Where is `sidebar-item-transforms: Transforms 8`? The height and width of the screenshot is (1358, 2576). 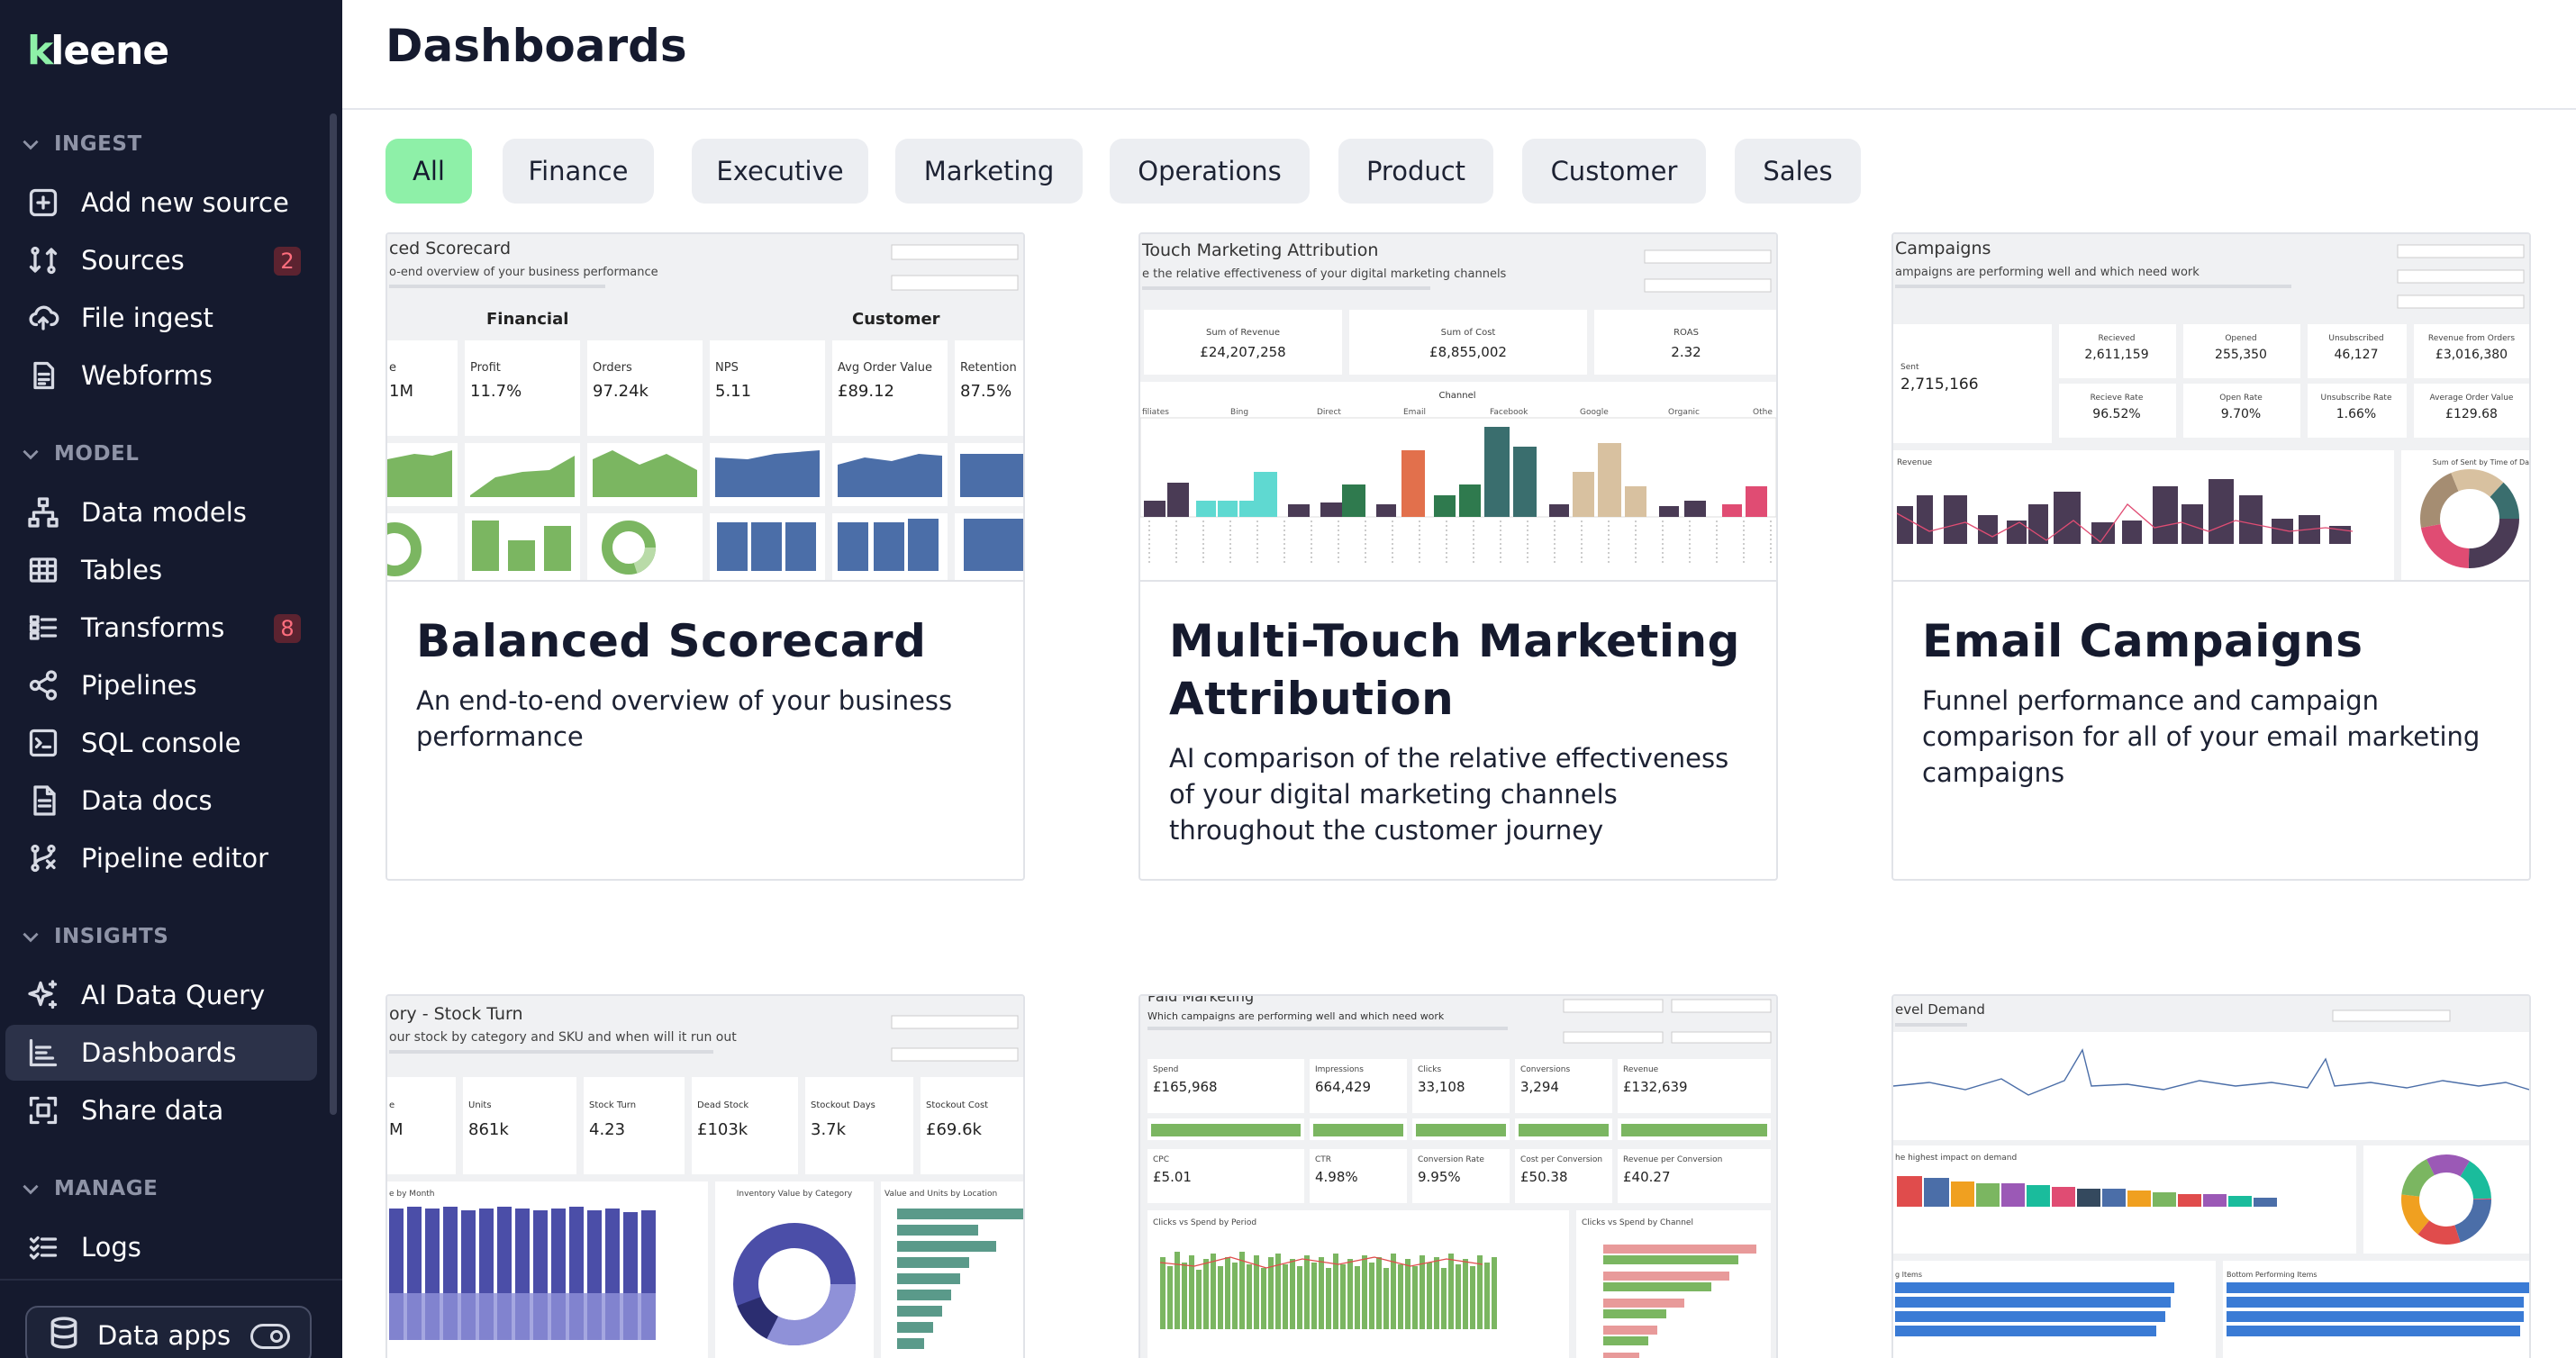
sidebar-item-transforms: Transforms 8 is located at coordinates (161, 628).